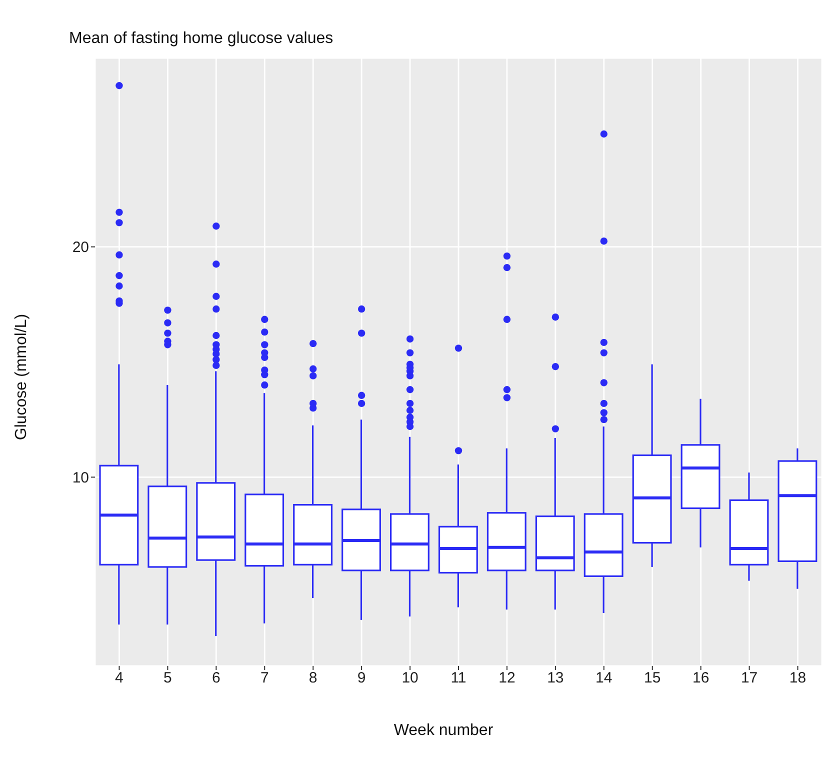 This screenshot has height=767, width=840. Describe the element at coordinates (604, 678) in the screenshot. I see `x-tick-label: 14` at that location.